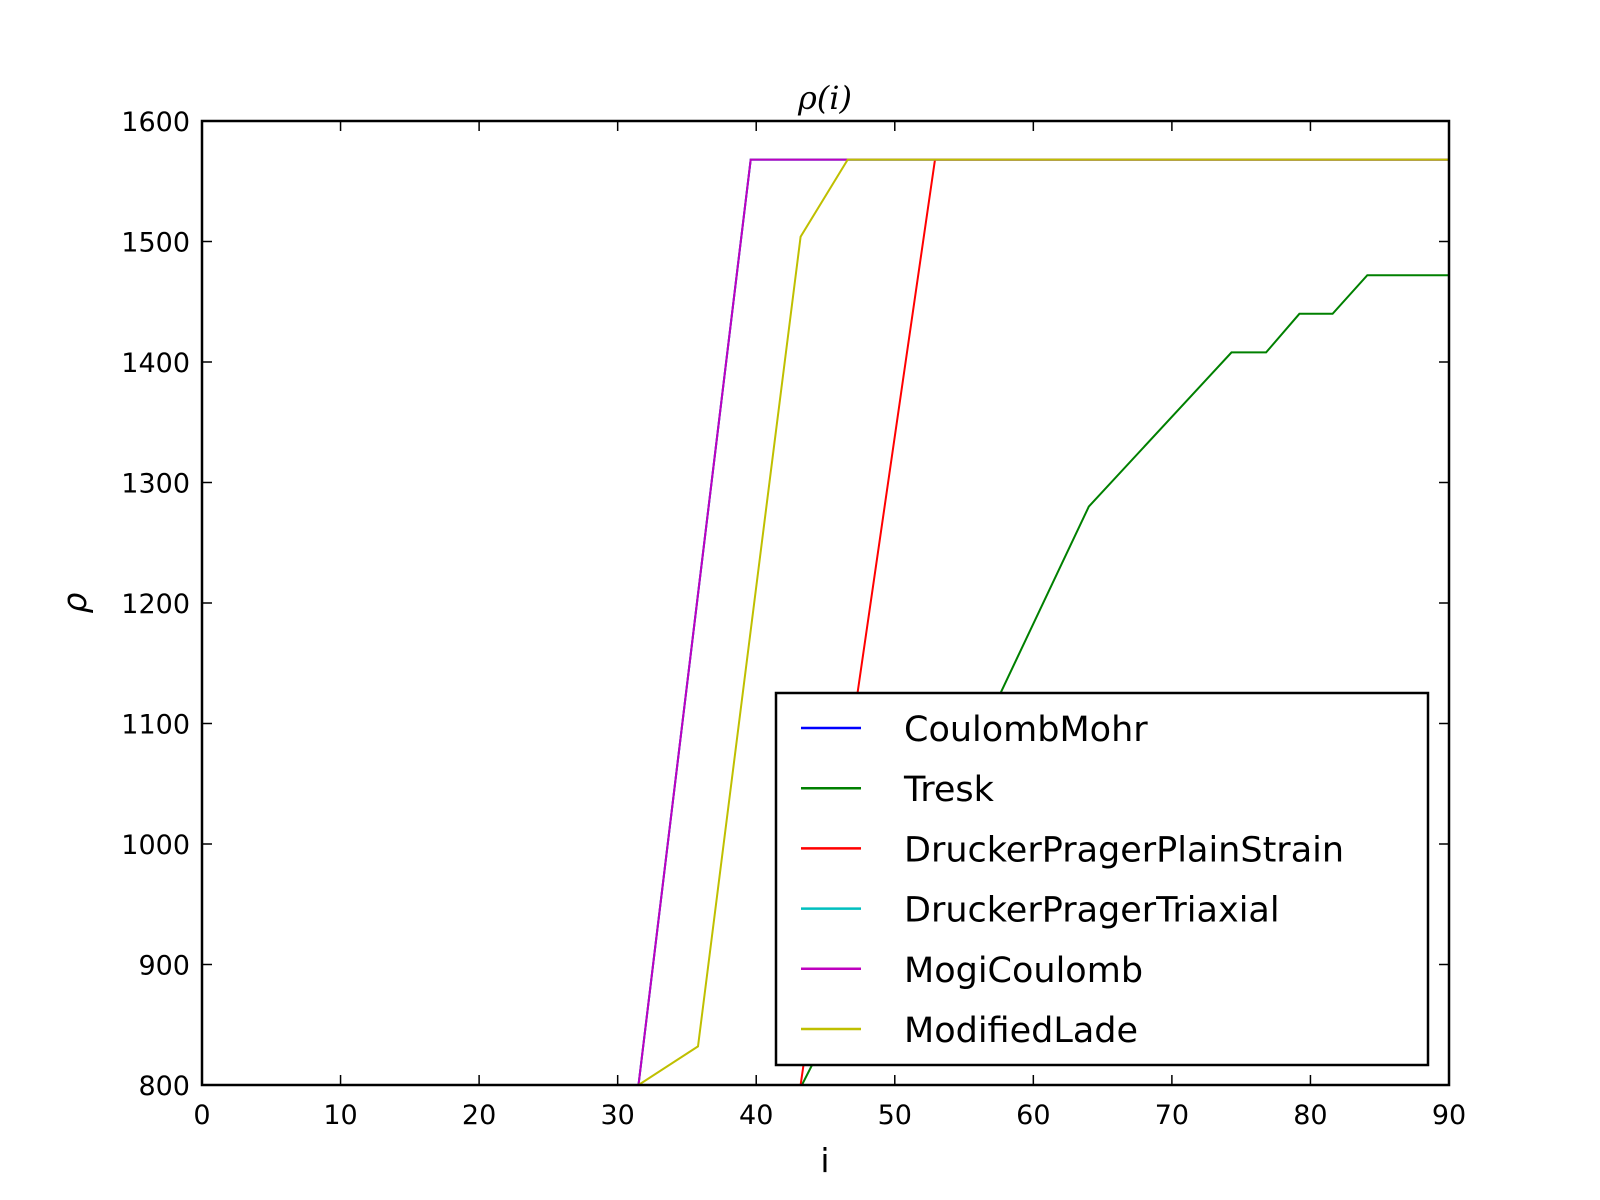  Describe the element at coordinates (201, 1115) in the screenshot. I see `x-tick-label: 0` at that location.